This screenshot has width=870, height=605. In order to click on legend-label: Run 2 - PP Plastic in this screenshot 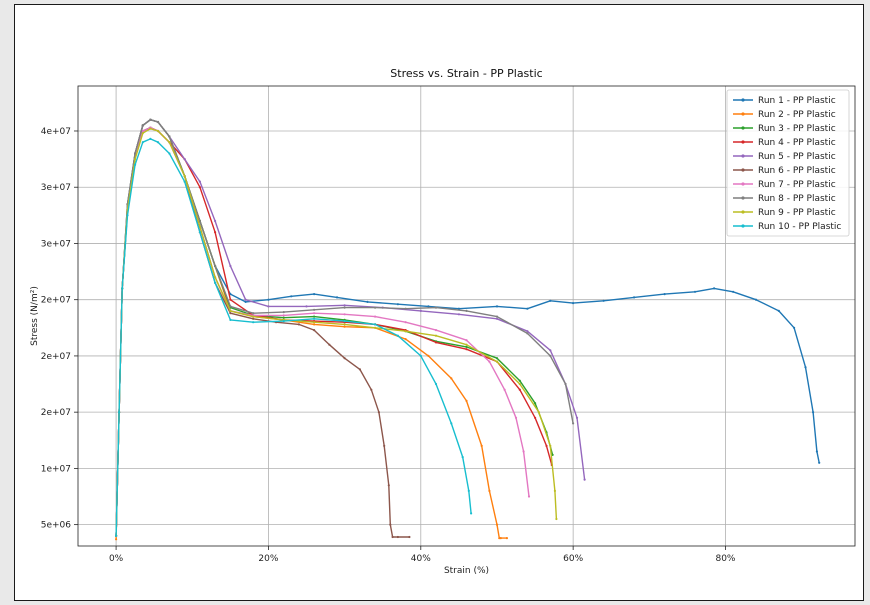, I will do `click(797, 115)`.